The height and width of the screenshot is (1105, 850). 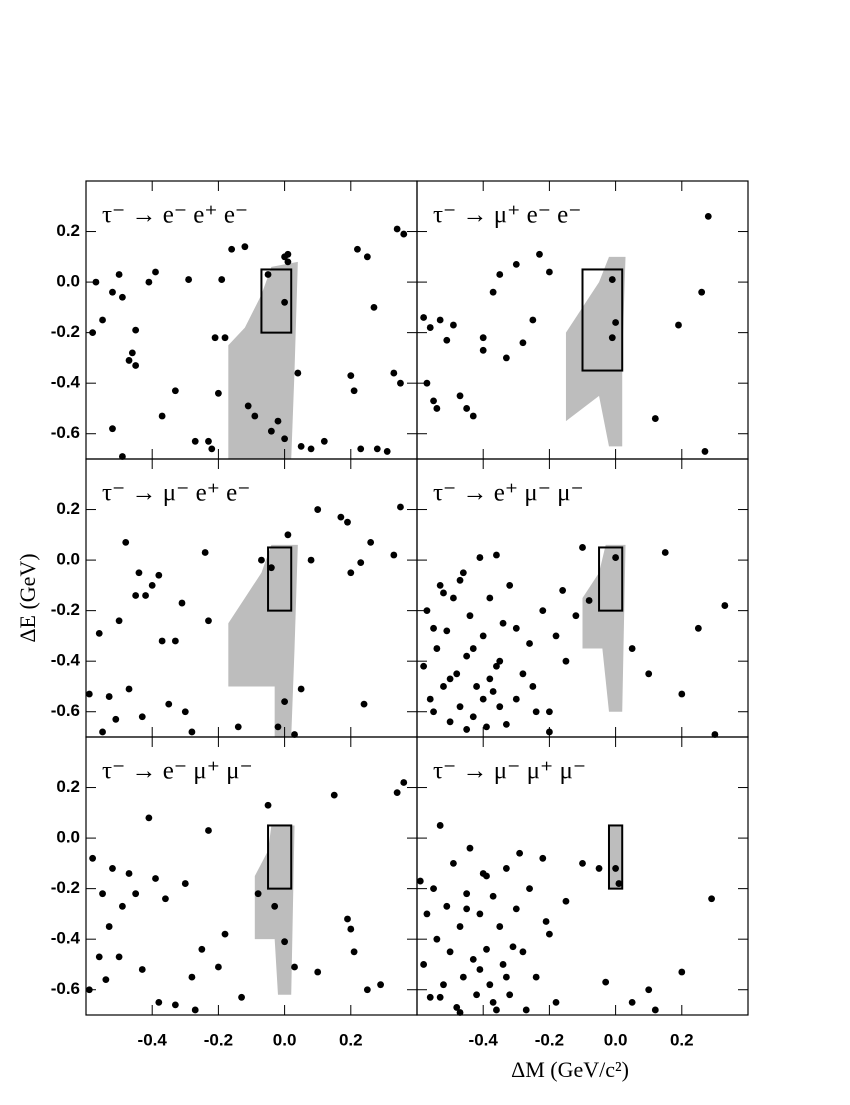 What do you see at coordinates (66, 382) in the screenshot?
I see `y-tick-label: -0.4` at bounding box center [66, 382].